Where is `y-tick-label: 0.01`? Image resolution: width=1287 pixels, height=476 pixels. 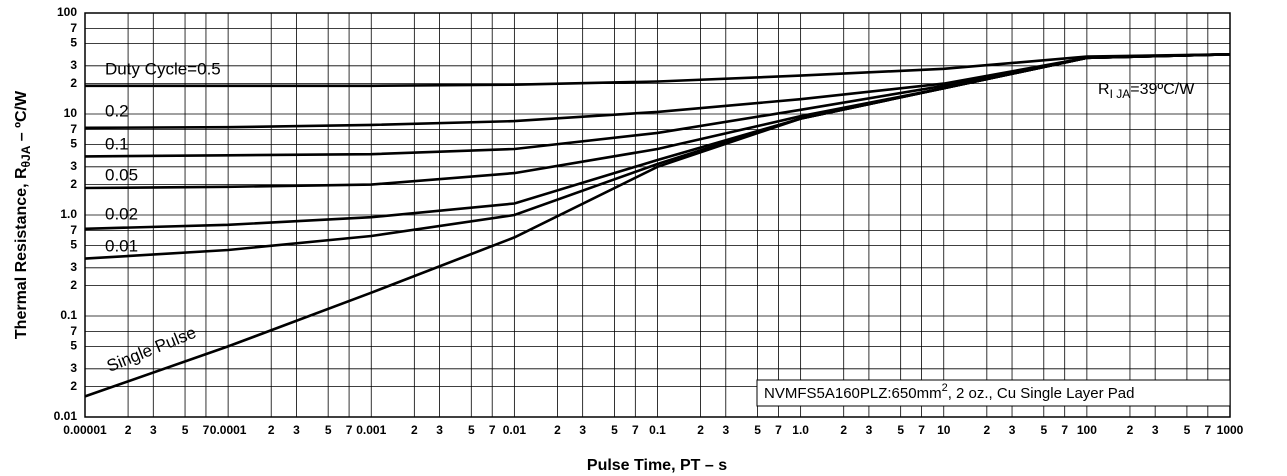
y-tick-label: 0.01 is located at coordinates (66, 416).